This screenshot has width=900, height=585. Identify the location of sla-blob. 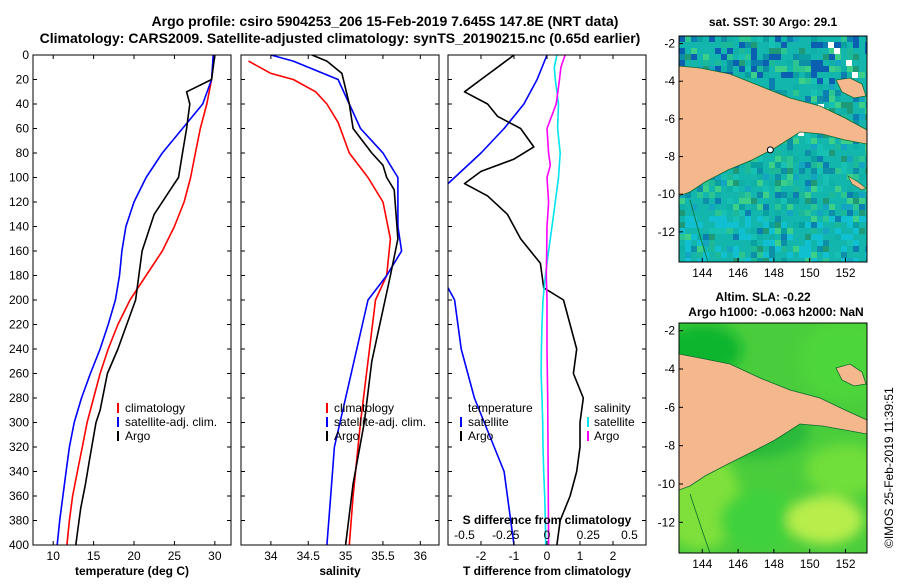
(760, 520).